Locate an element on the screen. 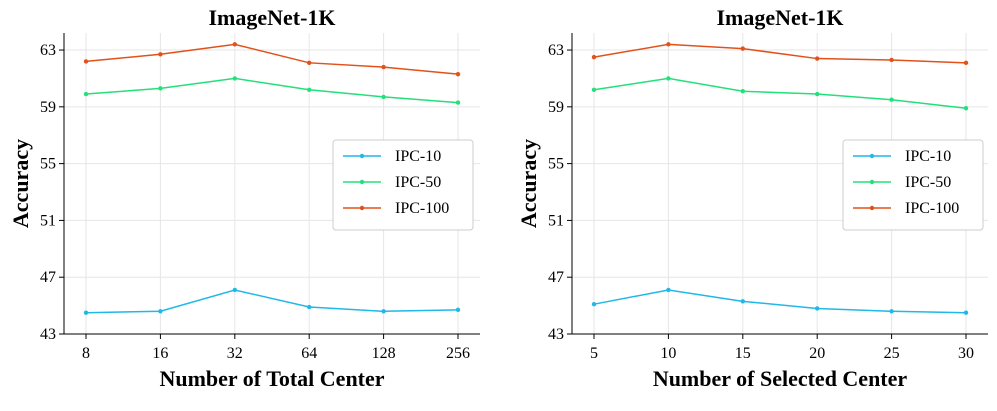 This screenshot has height=411, width=997. x-tick-label: 15 is located at coordinates (743, 353).